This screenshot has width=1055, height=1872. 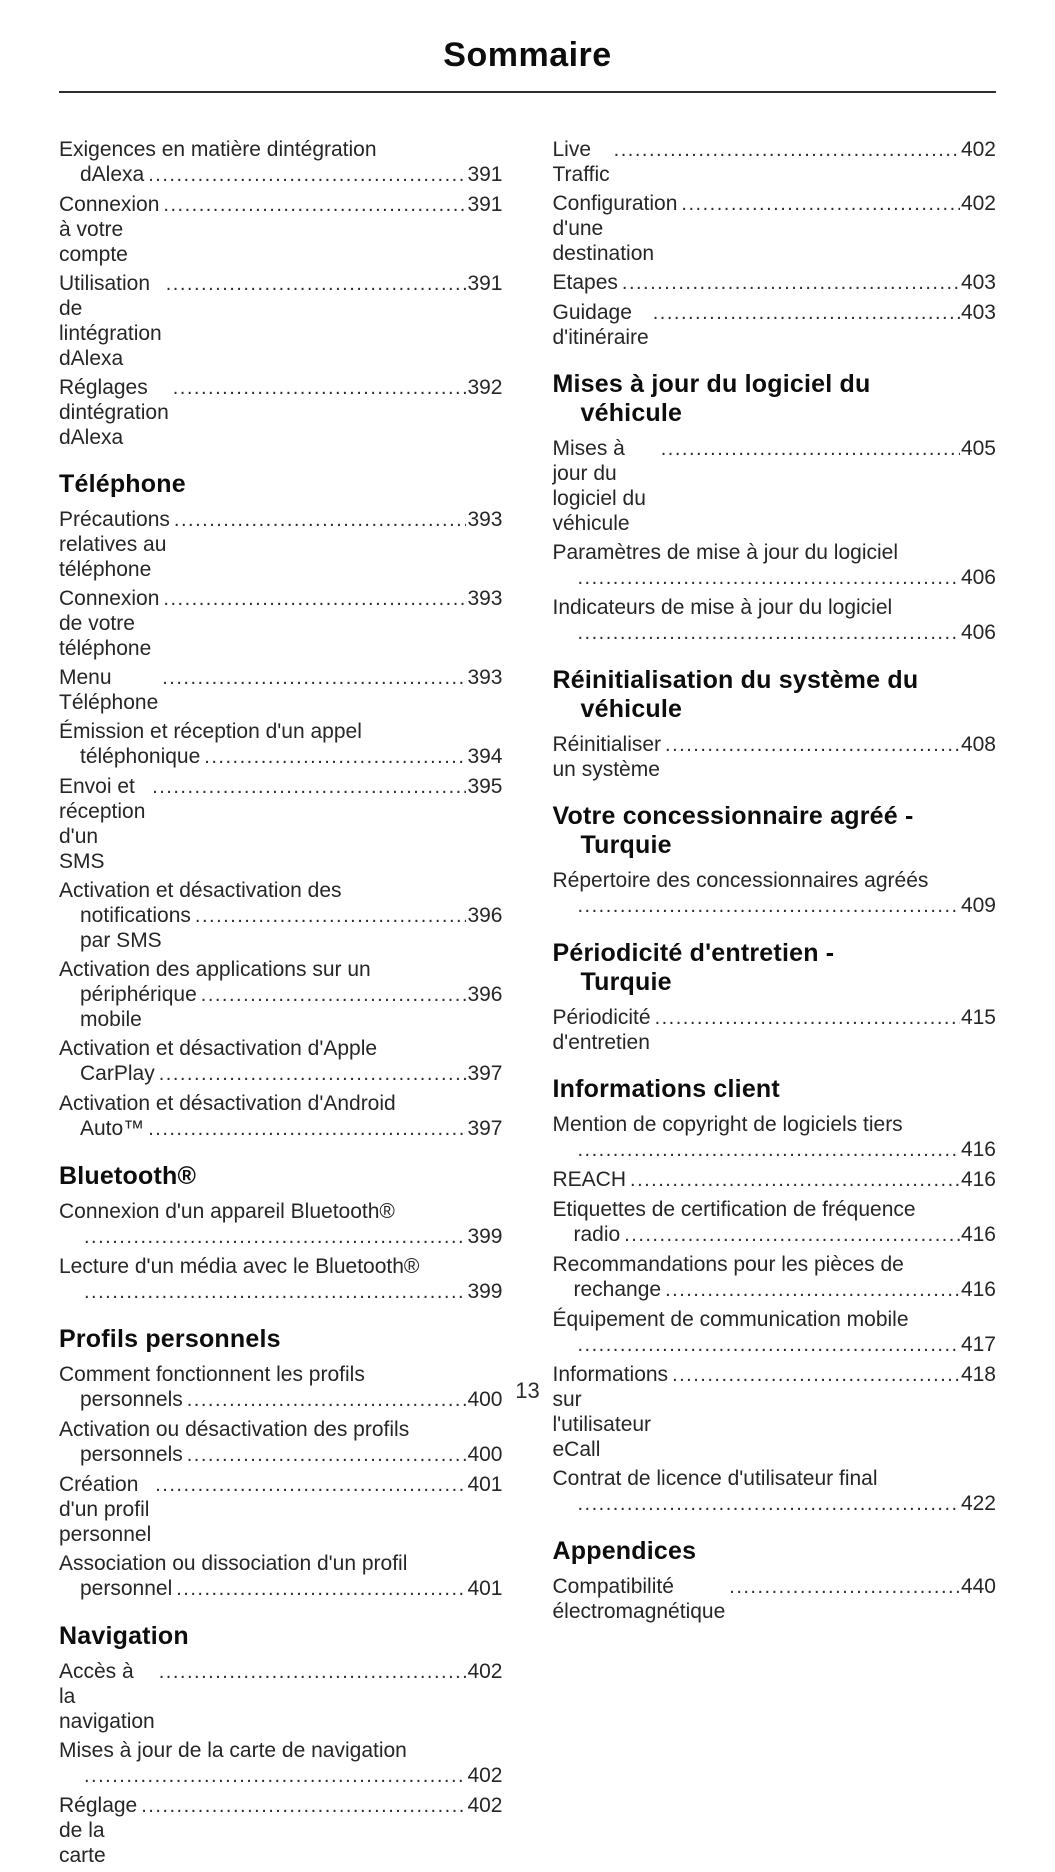 What do you see at coordinates (107, 1696) in the screenshot?
I see `toc-entry-text: Accès à la navigation` at bounding box center [107, 1696].